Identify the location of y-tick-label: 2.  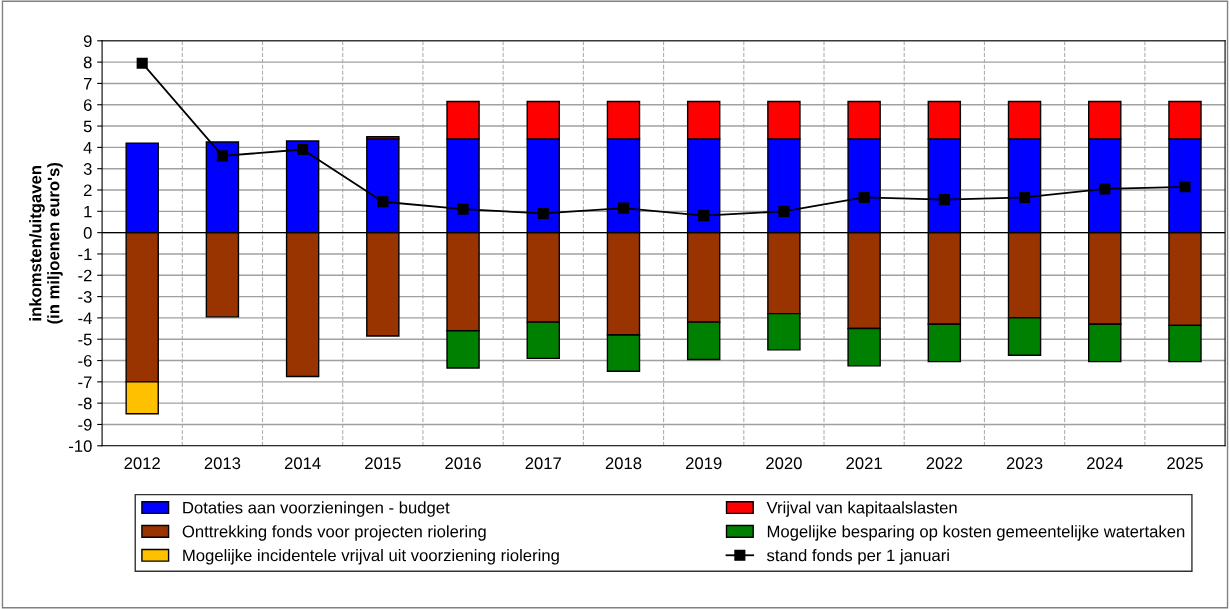
(87, 190).